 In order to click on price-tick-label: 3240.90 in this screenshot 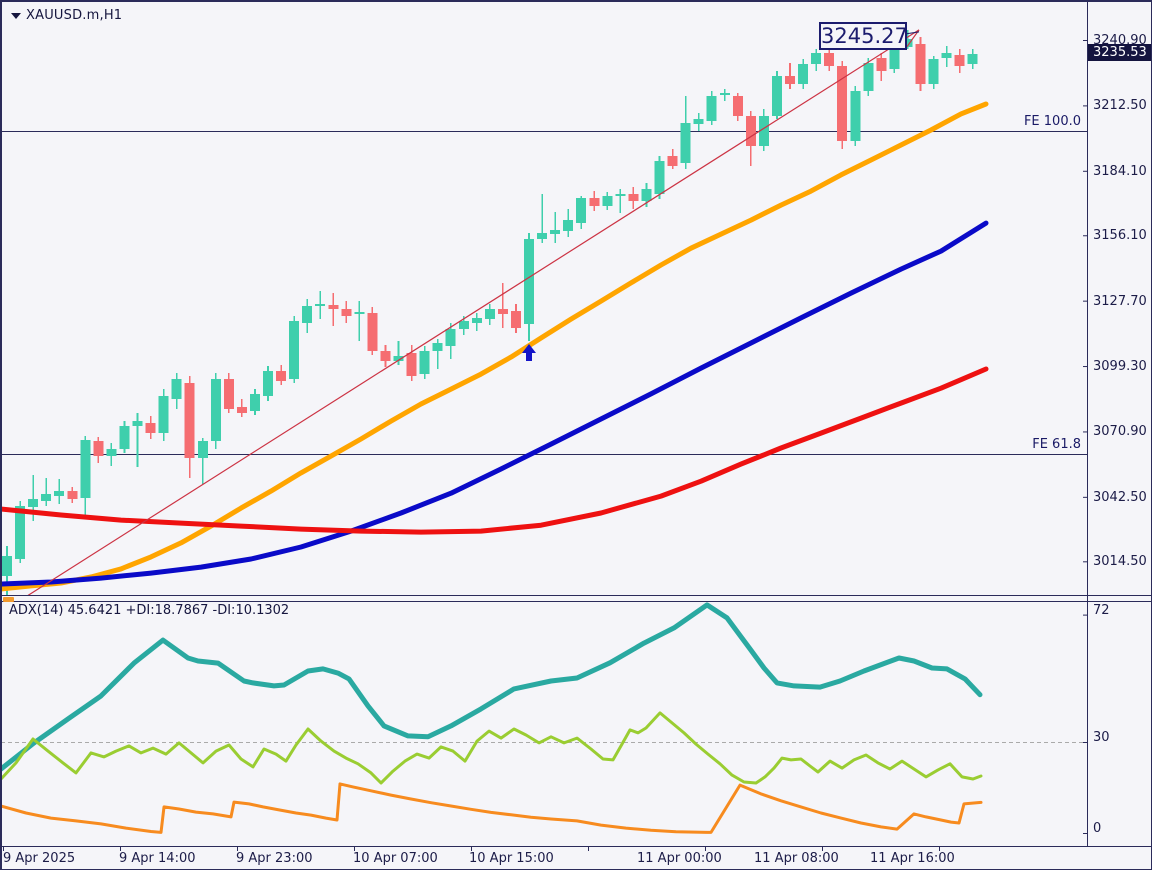, I will do `click(1120, 40)`.